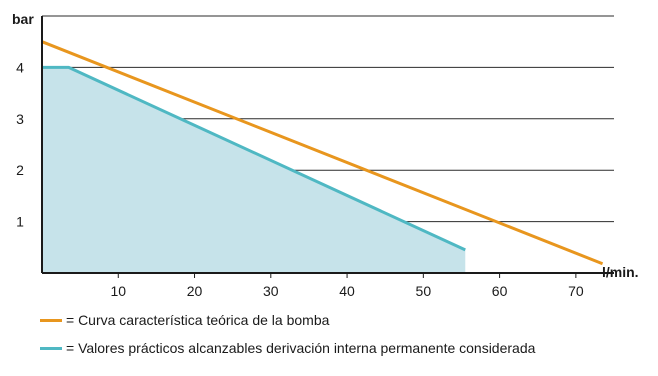 Image resolution: width=658 pixels, height=376 pixels. What do you see at coordinates (51, 348) in the screenshot?
I see `legend-swatch-teal` at bounding box center [51, 348].